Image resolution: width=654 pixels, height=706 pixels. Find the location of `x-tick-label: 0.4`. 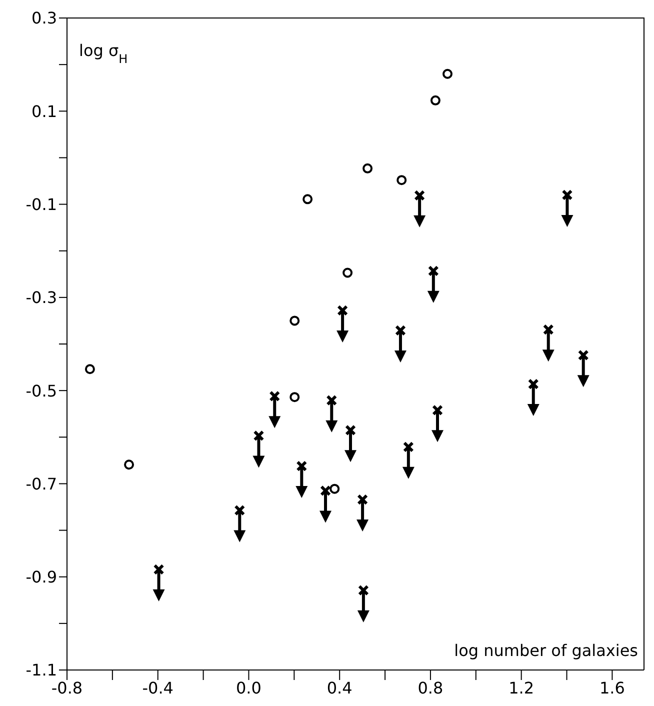

x-tick-label: 0.4 is located at coordinates (339, 688).